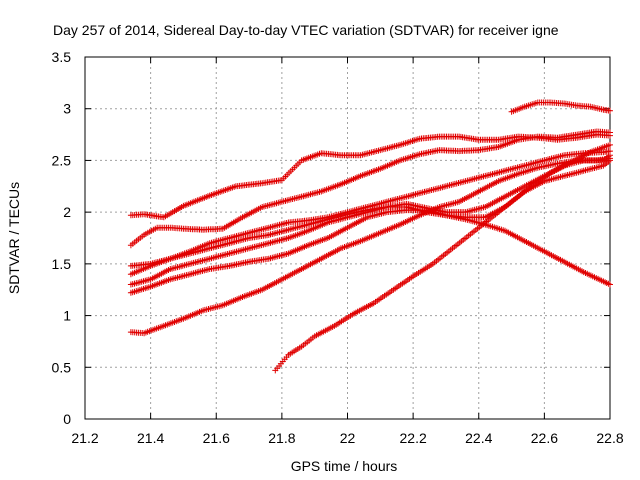 The image size is (640, 480). Describe the element at coordinates (67, 419) in the screenshot. I see `y-tick-label: 0` at that location.